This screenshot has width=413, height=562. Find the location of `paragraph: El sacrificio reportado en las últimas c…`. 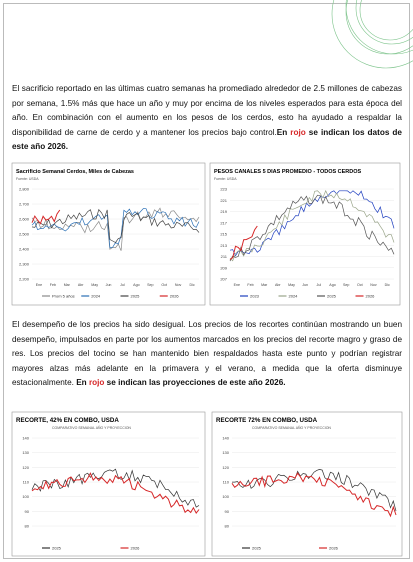

paragraph: El sacrificio reportado en las últimas c… is located at coordinates (207, 118).